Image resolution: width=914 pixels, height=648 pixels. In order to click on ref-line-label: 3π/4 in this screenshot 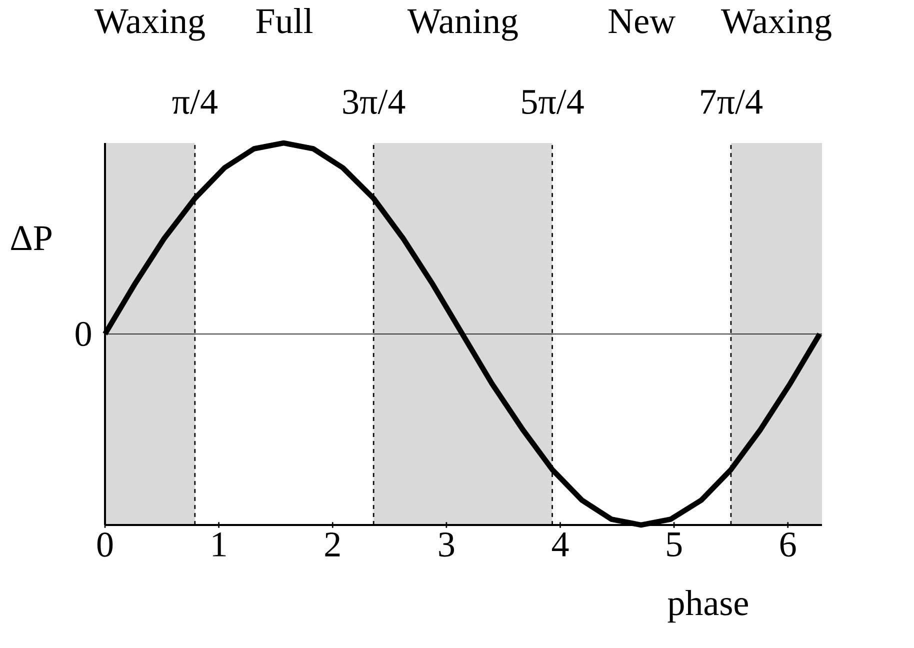, I will do `click(374, 102)`.